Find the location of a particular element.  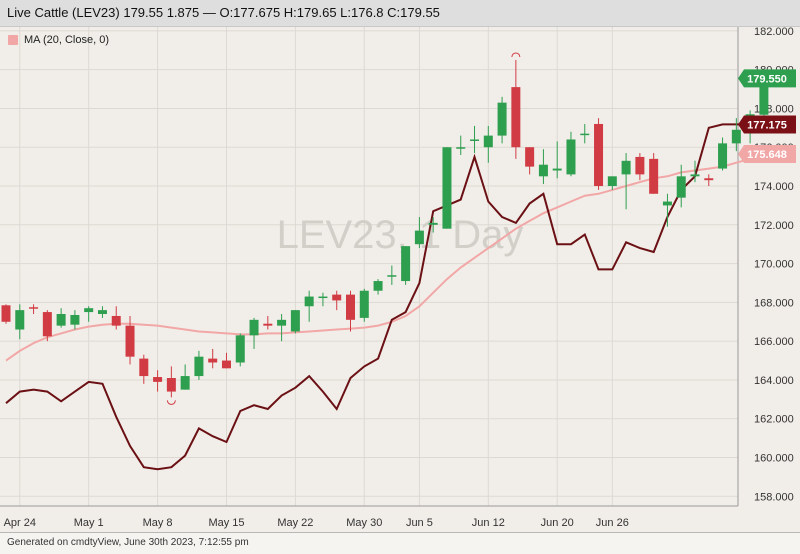

indicator-legend: MA (20, Close, 0) is located at coordinates (58, 40).